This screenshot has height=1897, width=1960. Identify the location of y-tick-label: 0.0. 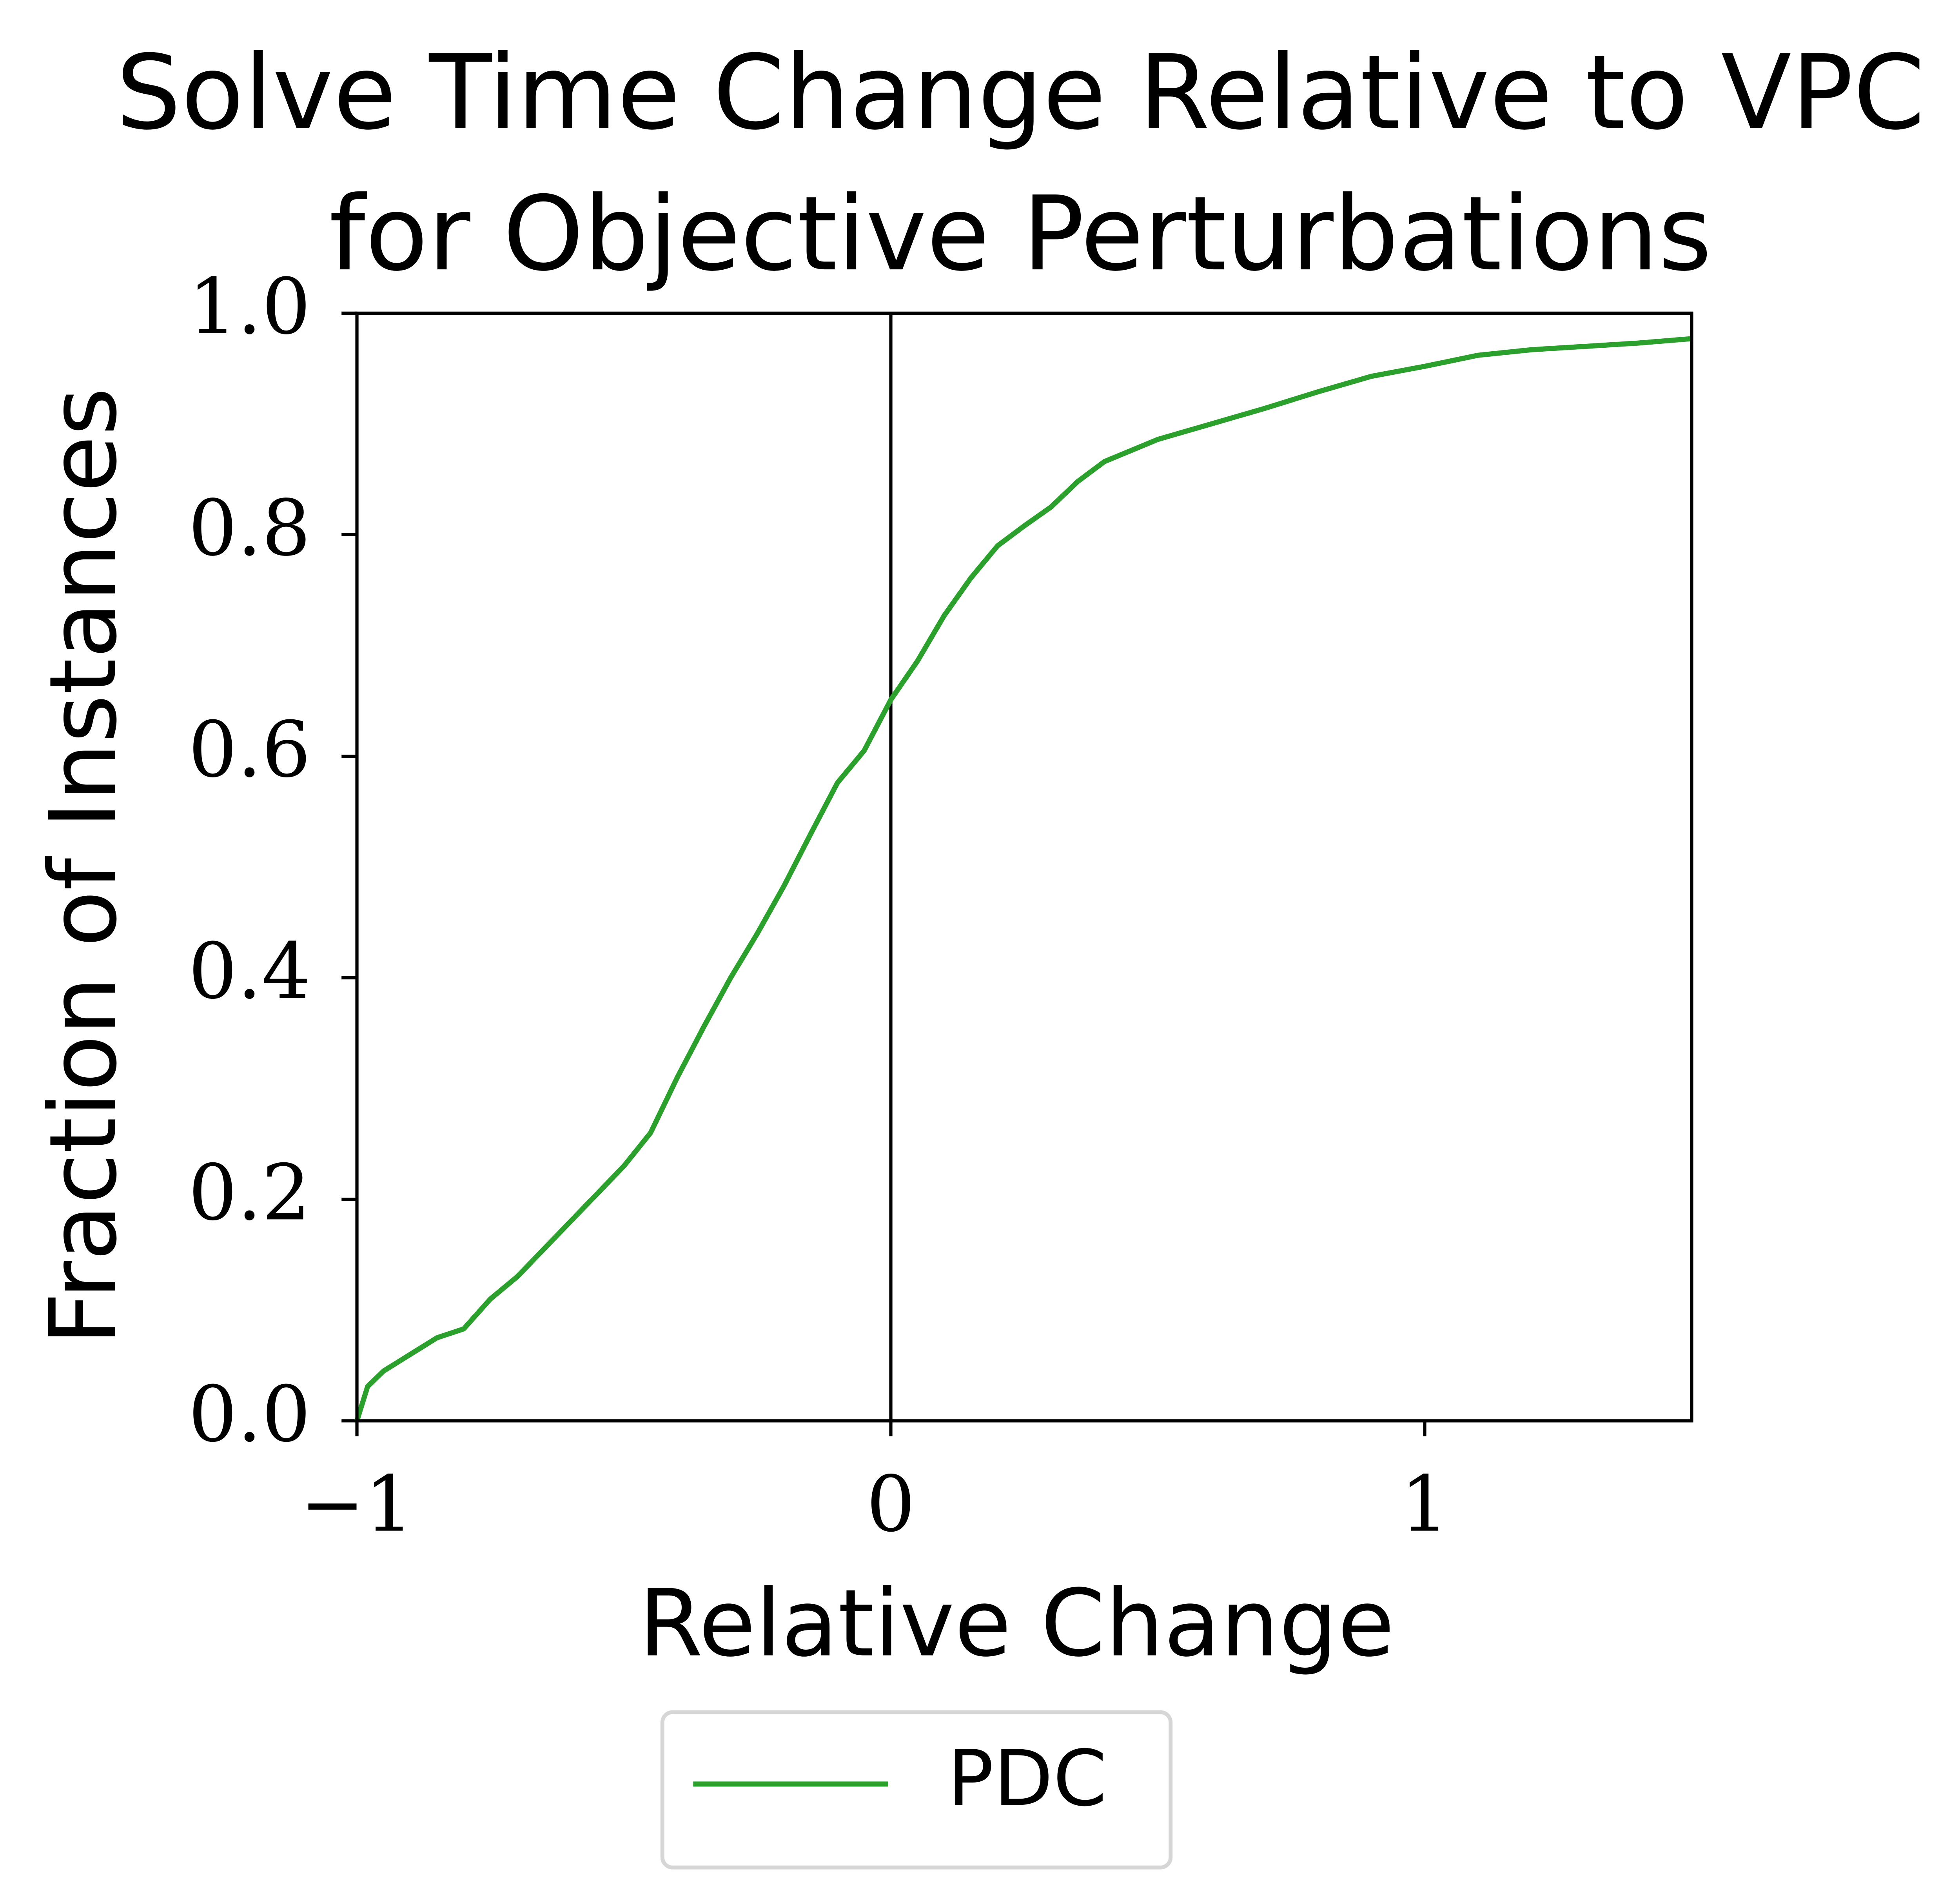
(249, 1414).